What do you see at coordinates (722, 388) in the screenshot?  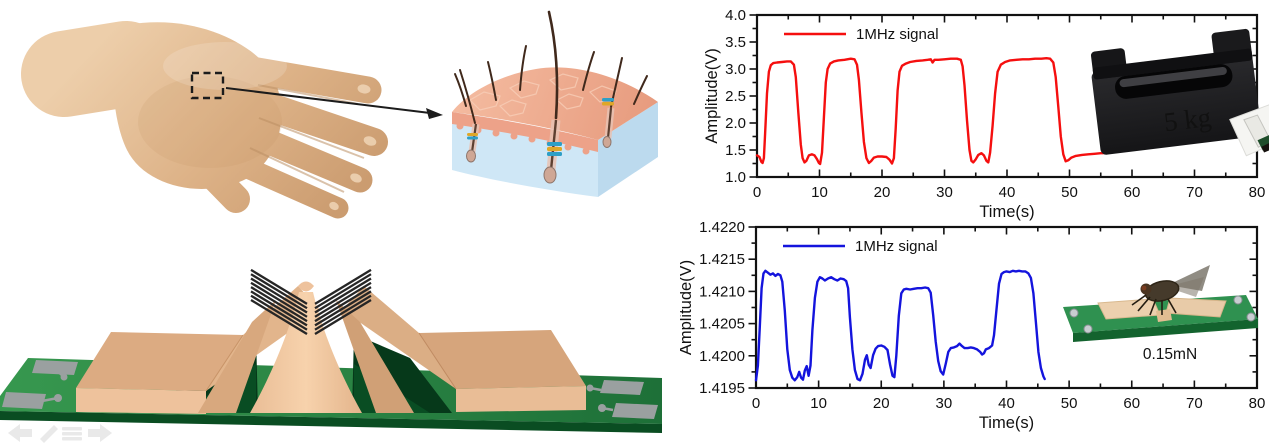 I see `y-tick-label: 1.4195` at bounding box center [722, 388].